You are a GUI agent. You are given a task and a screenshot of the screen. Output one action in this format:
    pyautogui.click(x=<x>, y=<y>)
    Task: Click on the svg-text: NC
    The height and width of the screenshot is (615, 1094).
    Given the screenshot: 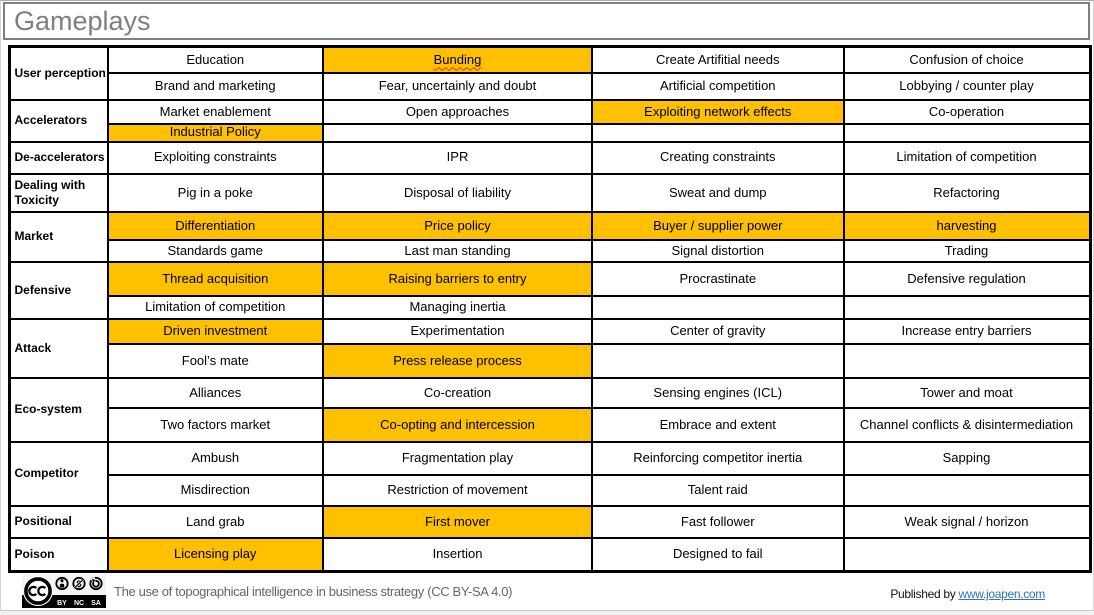 What is the action you would take?
    pyautogui.click(x=79, y=603)
    